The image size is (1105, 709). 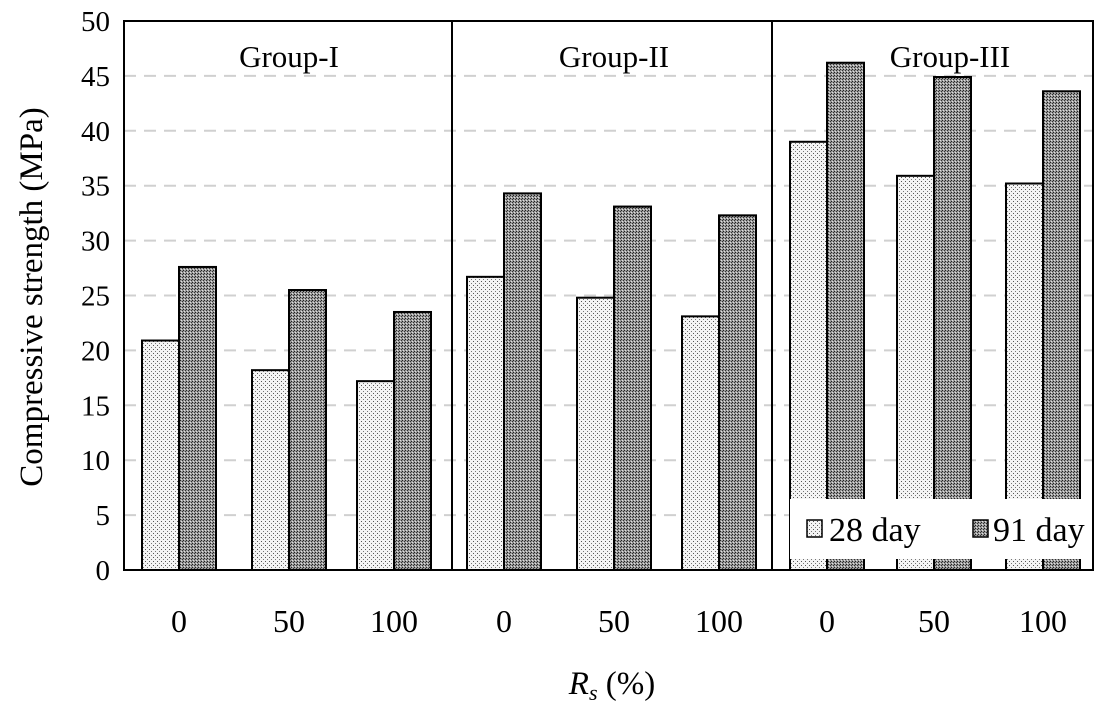 What do you see at coordinates (32, 296) in the screenshot?
I see `y-axis-title: Compressive strength (MPa)` at bounding box center [32, 296].